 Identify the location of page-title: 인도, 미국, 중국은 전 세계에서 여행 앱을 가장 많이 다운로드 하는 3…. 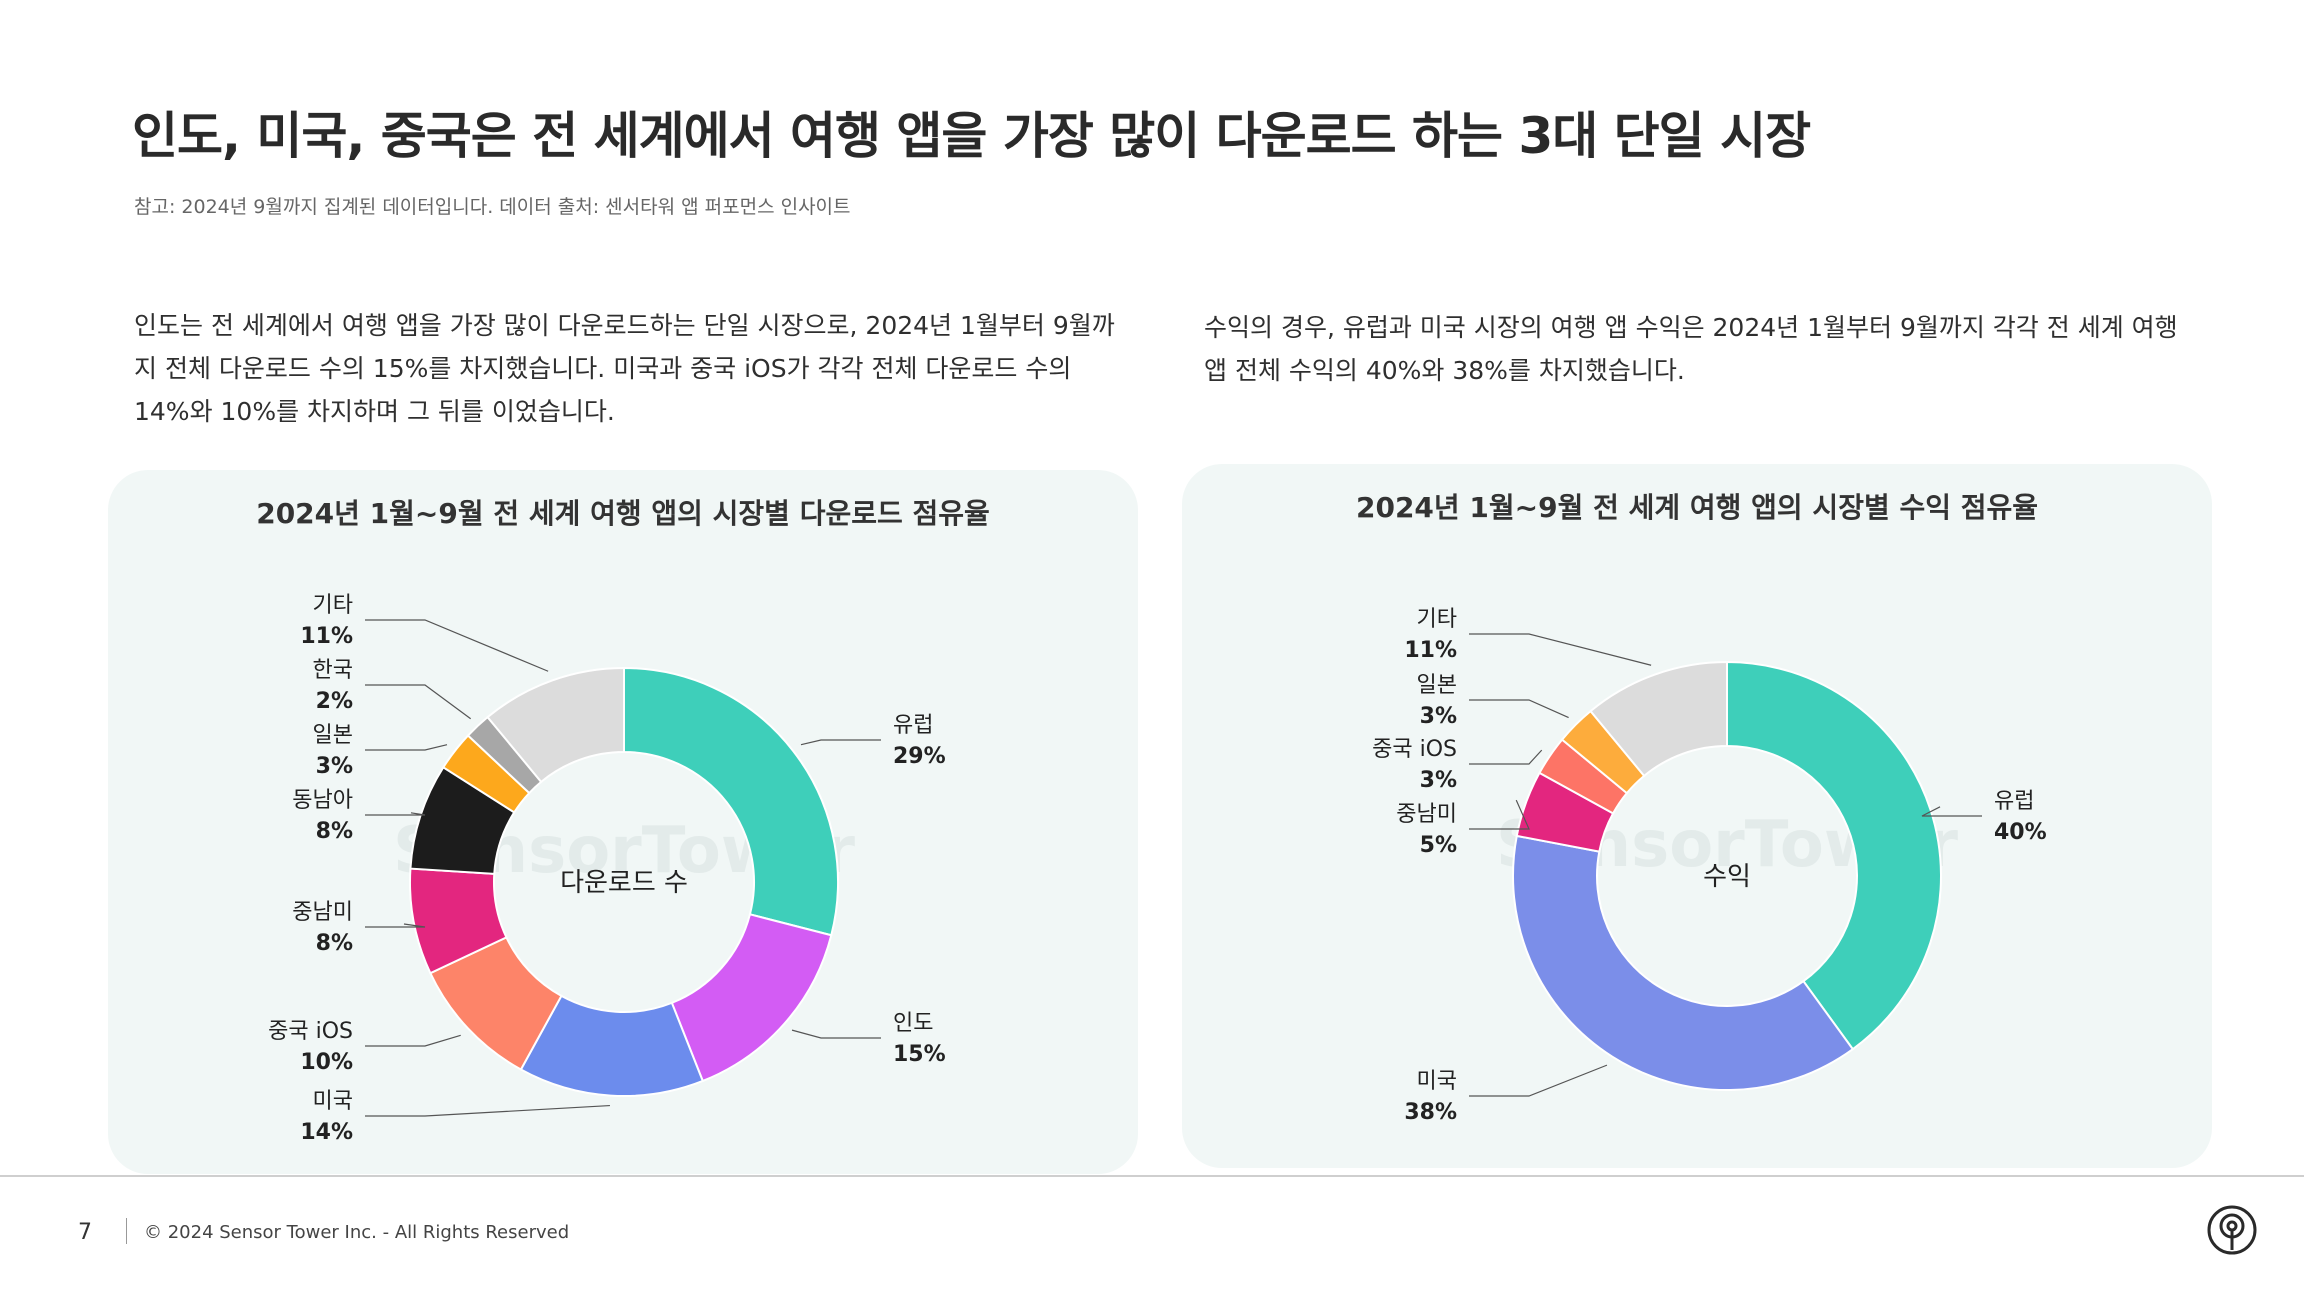
(971, 136).